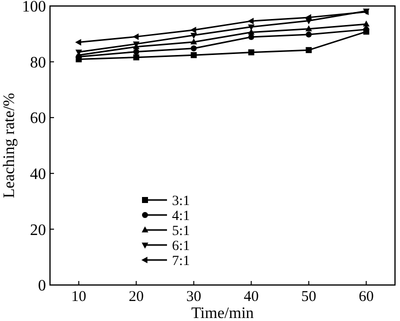 This screenshot has height=321, width=400. Describe the element at coordinates (308, 297) in the screenshot. I see `x-tick-label: 50` at that location.